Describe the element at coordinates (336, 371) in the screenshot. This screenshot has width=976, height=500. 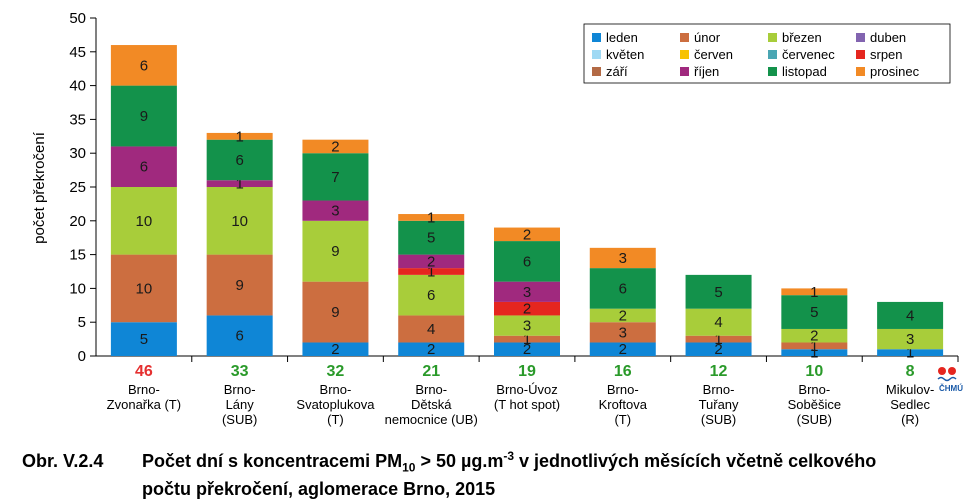
I see `bar-total-label: 32` at that location.